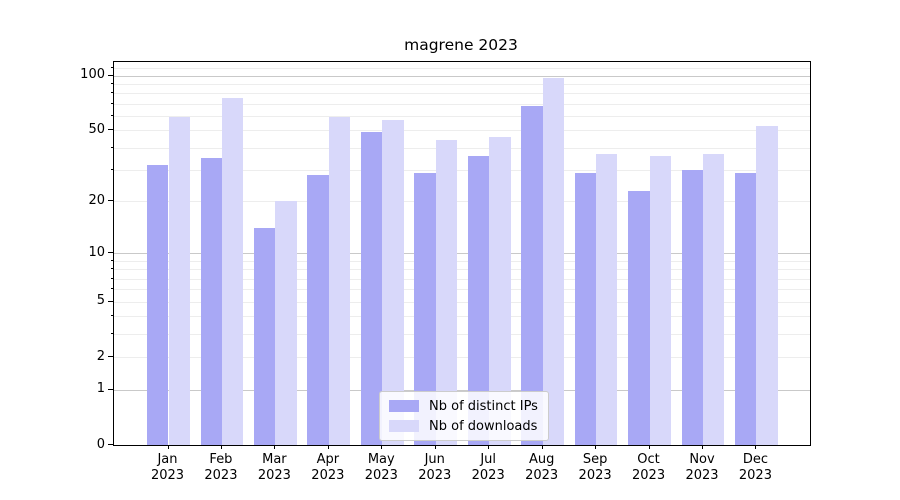 This screenshot has width=900, height=500. Describe the element at coordinates (96, 252) in the screenshot. I see `y-tick-label-10: 10` at that location.